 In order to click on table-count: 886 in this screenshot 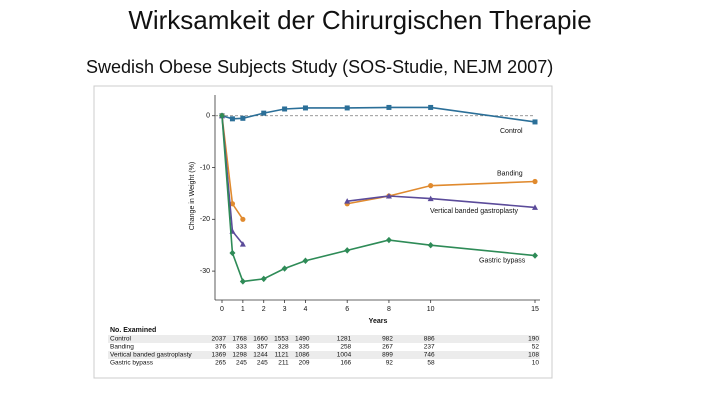, I will do `click(429, 339)`.